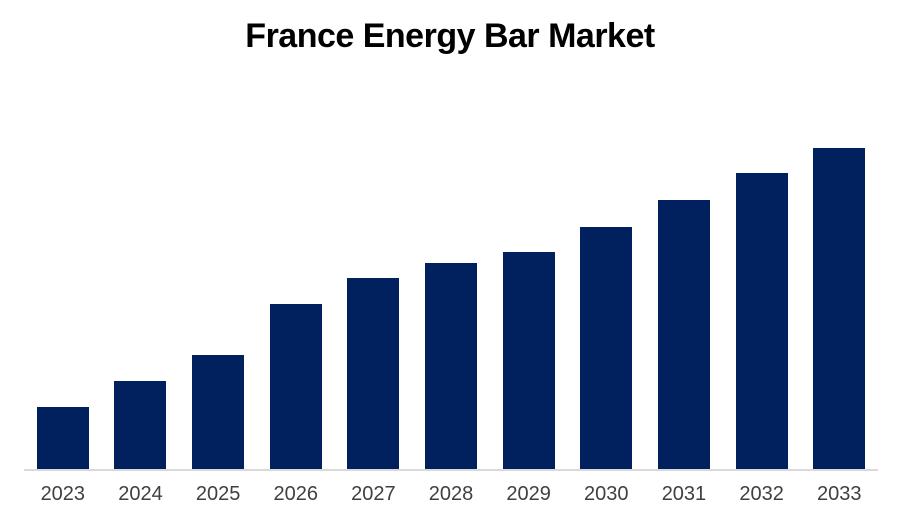  Describe the element at coordinates (606, 348) in the screenshot. I see `bar-2030` at that location.